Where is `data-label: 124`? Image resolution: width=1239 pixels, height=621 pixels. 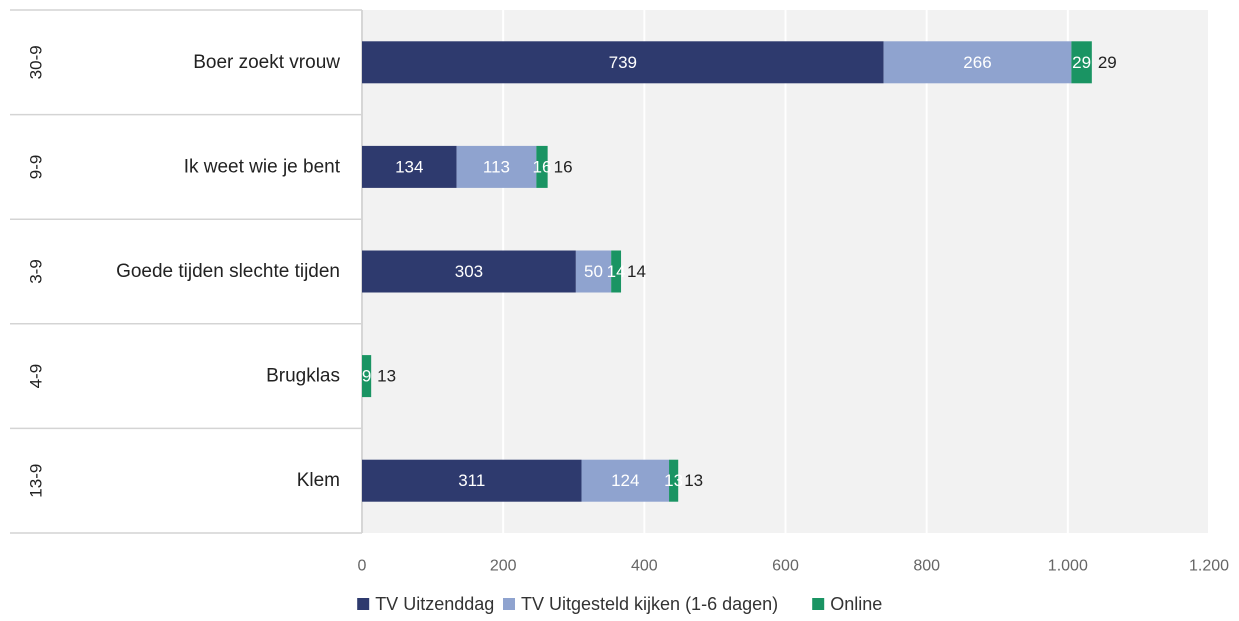
data-label: 124 is located at coordinates (625, 480).